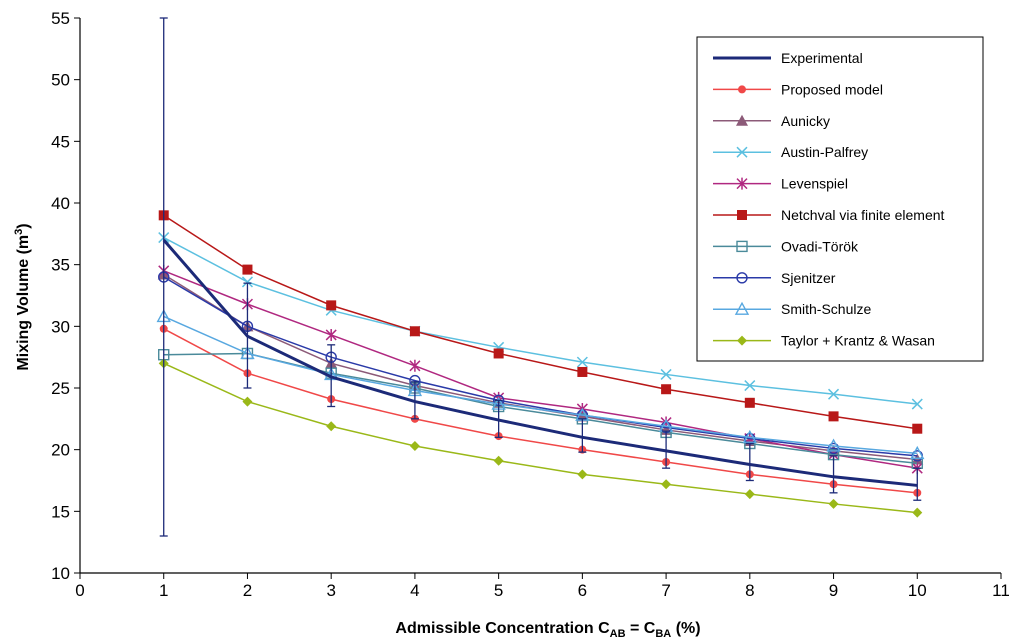 This screenshot has height=641, width=1023. Describe the element at coordinates (833, 590) in the screenshot. I see `x-tick-label: 9` at that location.